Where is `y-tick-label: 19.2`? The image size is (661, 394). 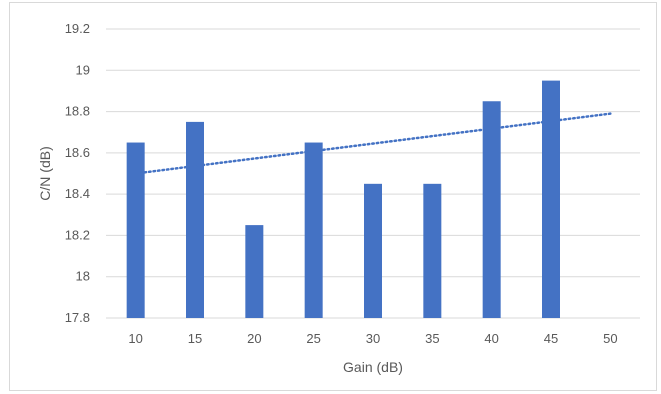 y-tick-label: 19.2 is located at coordinates (77, 28).